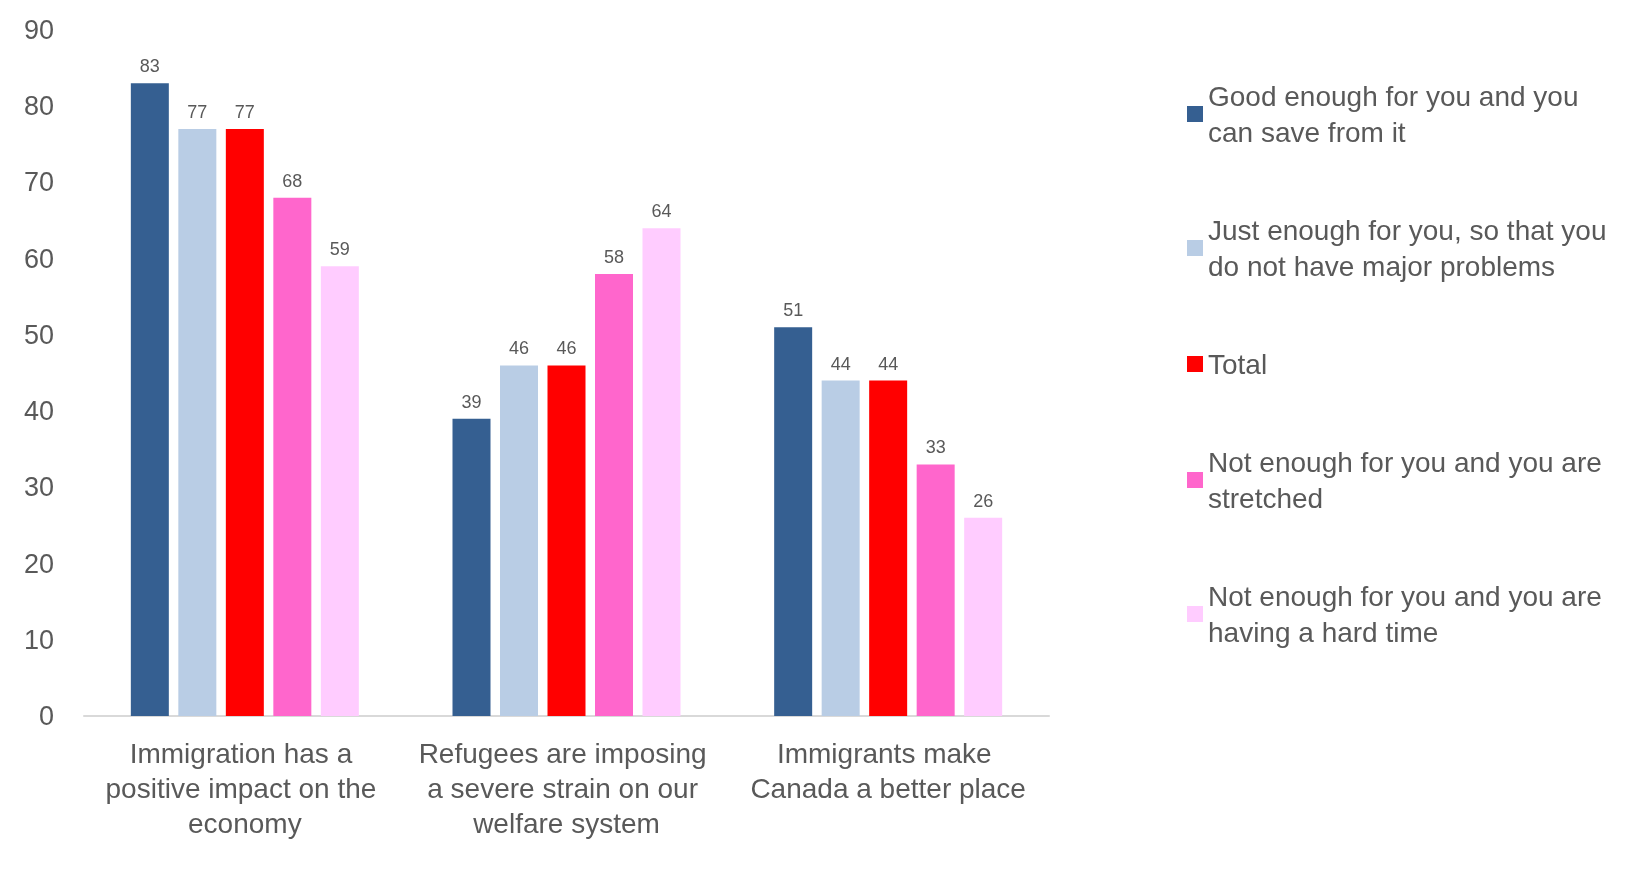  I want to click on legend-label: Not enough for you and you are having a hard time, so click(1409, 614).